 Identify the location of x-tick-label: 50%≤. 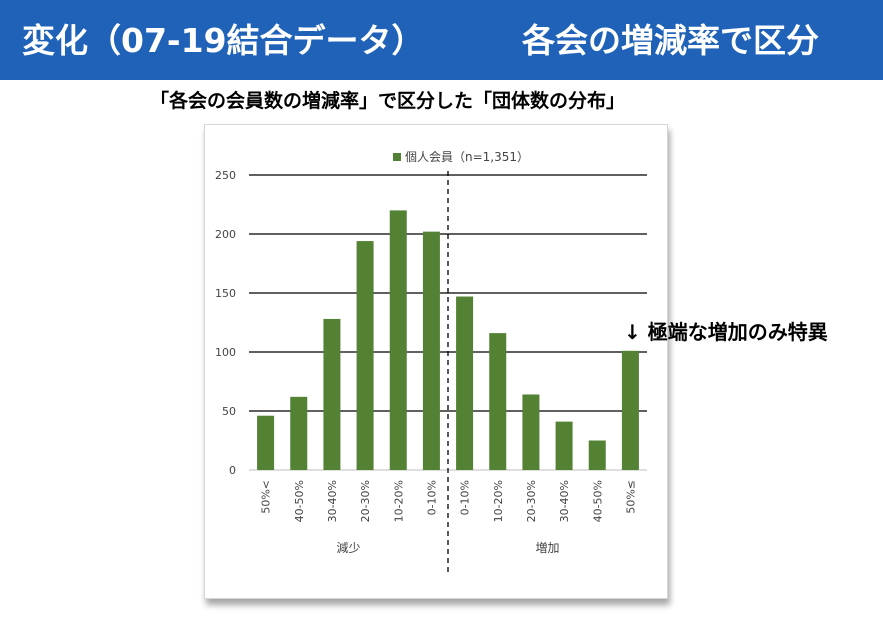
(630, 497).